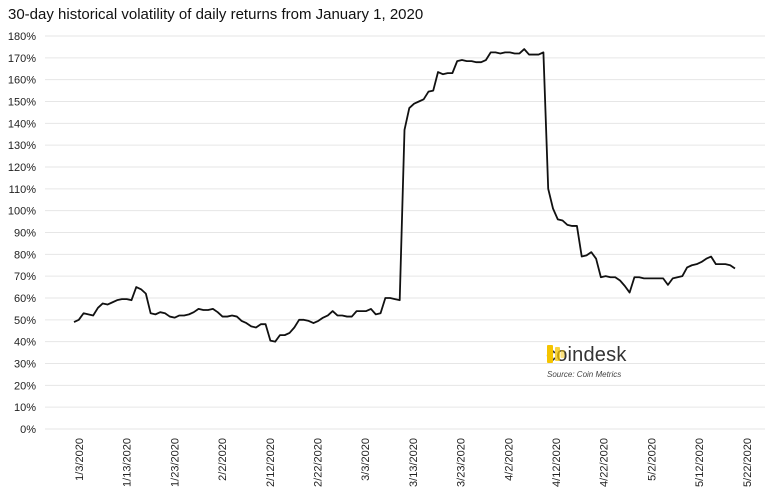  What do you see at coordinates (25, 386) in the screenshot?
I see `y-tick-label: 20%` at bounding box center [25, 386].